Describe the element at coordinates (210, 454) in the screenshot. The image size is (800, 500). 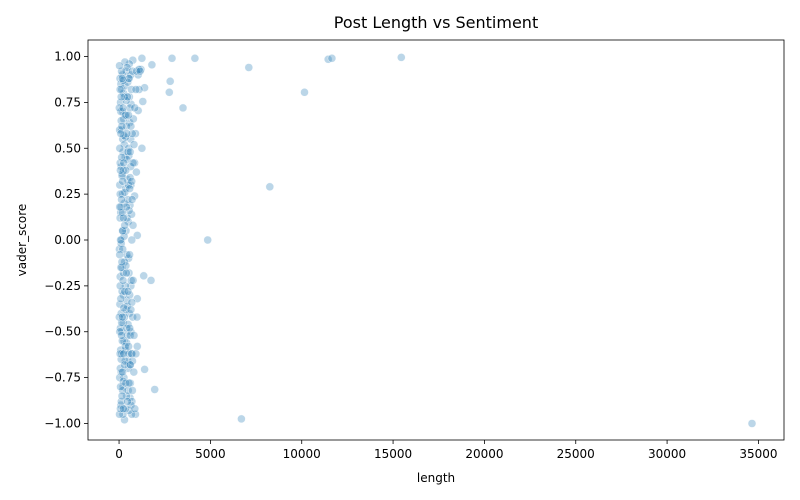
I see `x-tick-label: 5000` at that location.